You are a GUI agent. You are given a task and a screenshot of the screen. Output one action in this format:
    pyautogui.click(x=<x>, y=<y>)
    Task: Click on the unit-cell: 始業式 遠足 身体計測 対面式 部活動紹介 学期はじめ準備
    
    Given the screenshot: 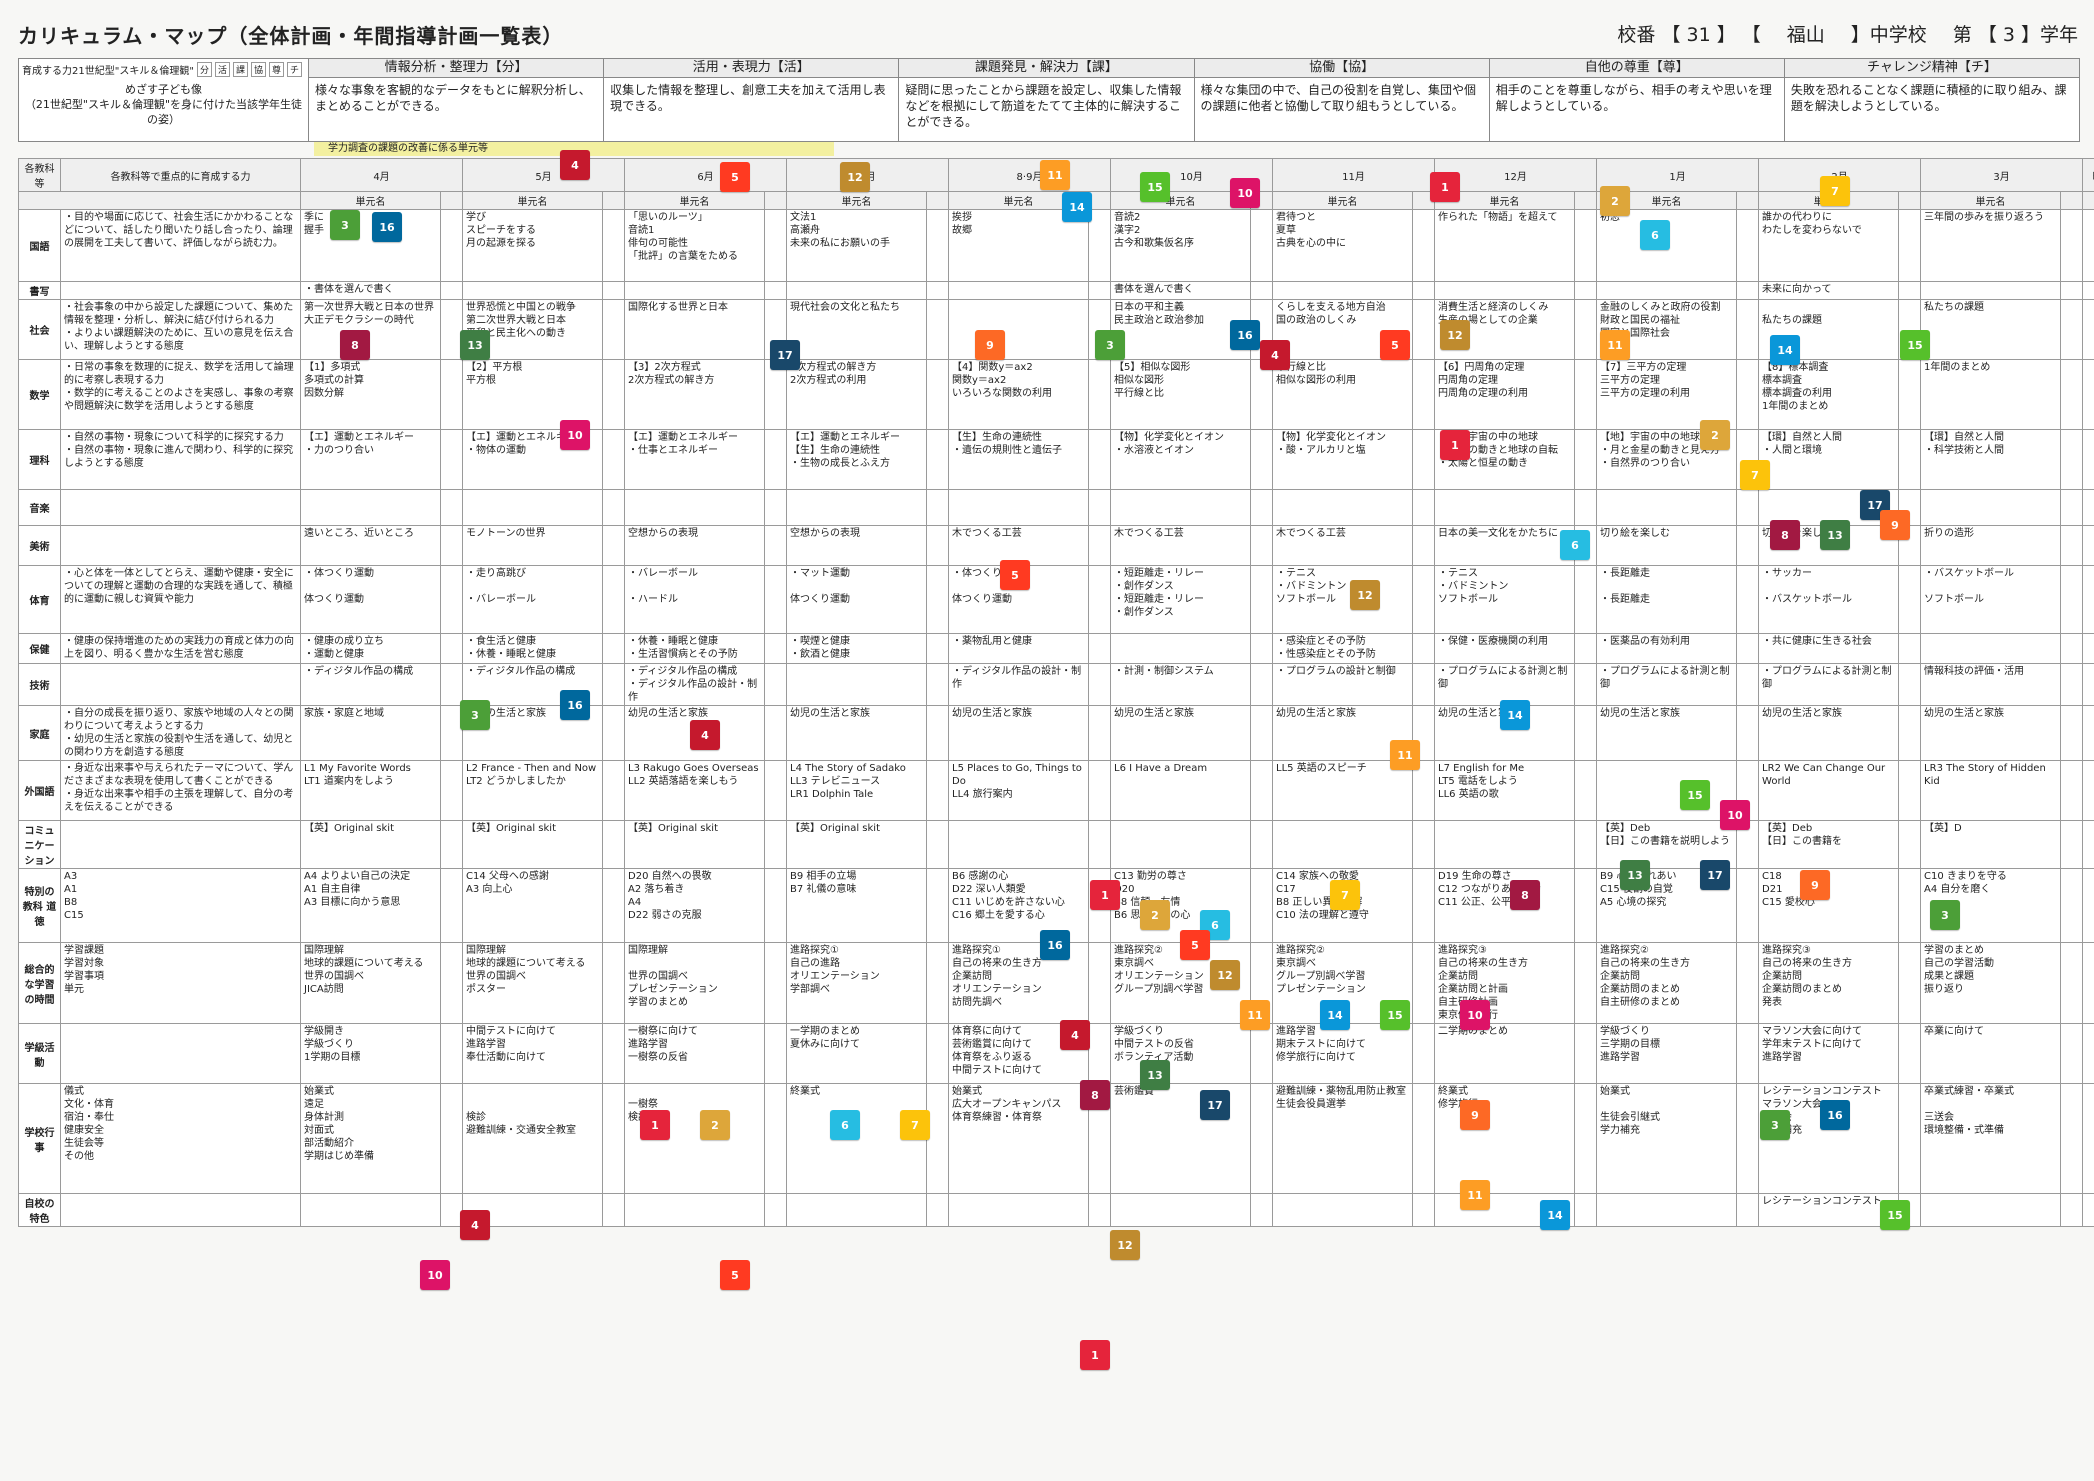 What is the action you would take?
    pyautogui.click(x=370, y=1138)
    